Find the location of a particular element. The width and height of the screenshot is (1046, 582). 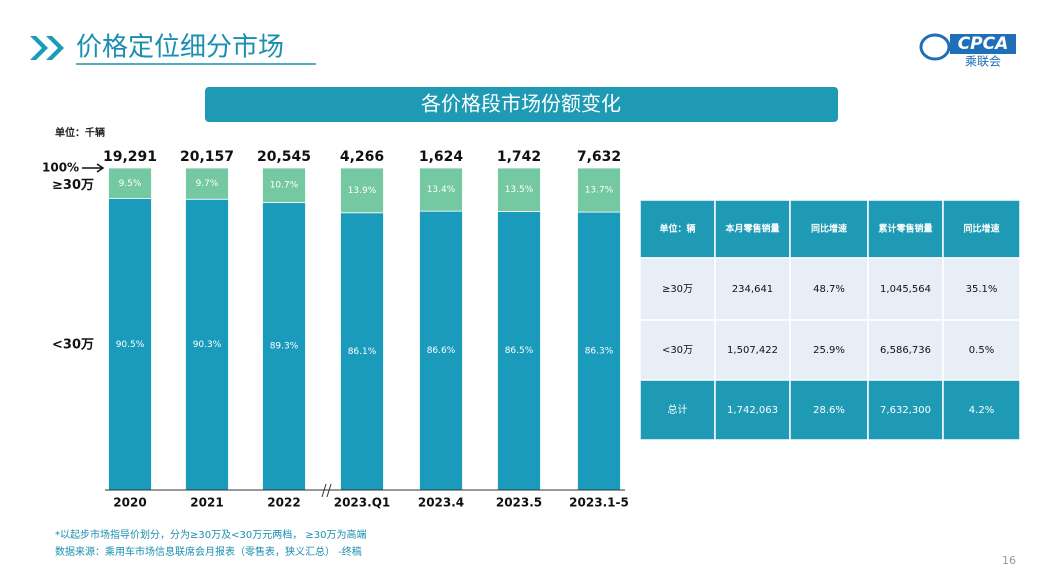

table-text: 35.1% is located at coordinates (982, 289).